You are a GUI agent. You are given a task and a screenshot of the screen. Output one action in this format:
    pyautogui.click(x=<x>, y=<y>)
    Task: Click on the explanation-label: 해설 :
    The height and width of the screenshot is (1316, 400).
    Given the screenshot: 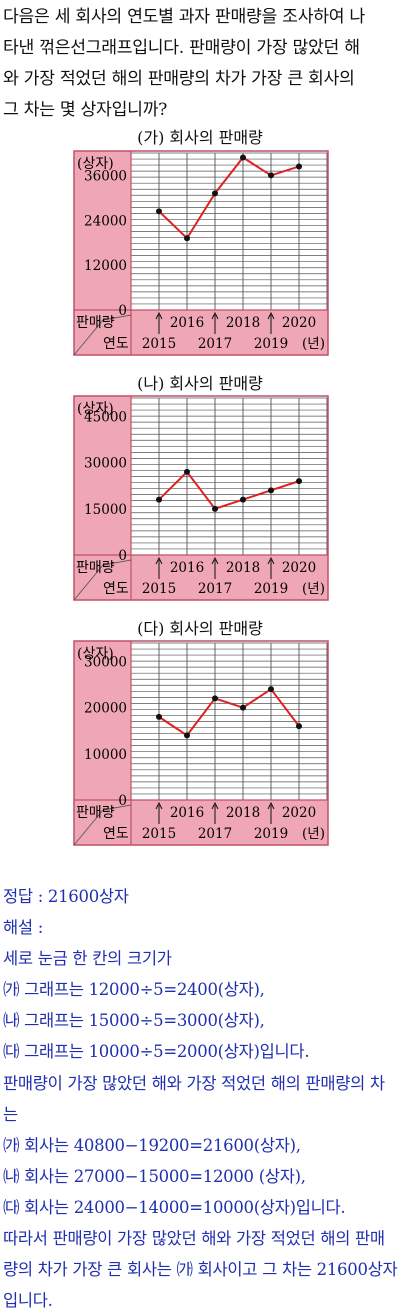 What is the action you would take?
    pyautogui.click(x=23, y=928)
    